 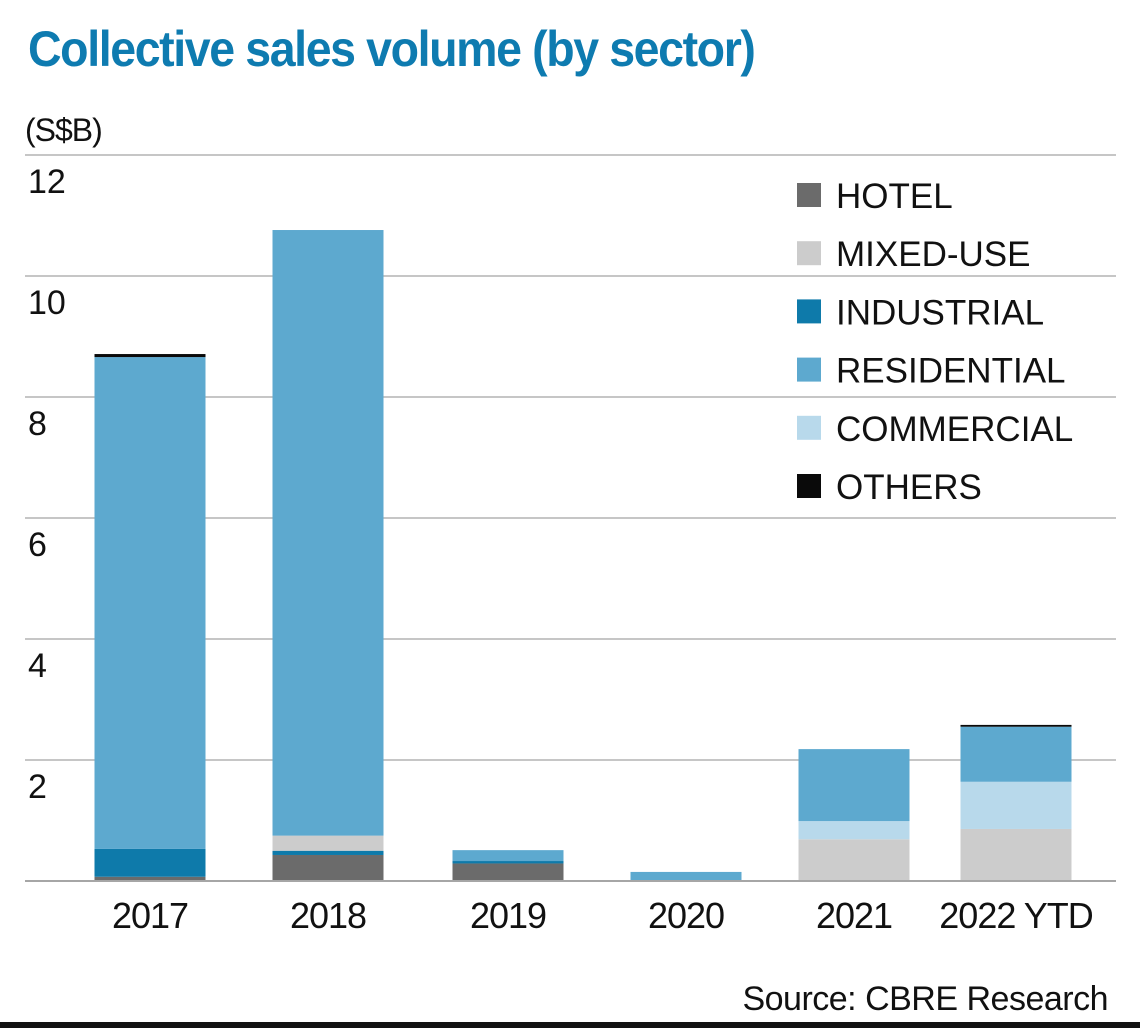 I want to click on legend-label: COMMERCIAL, so click(x=954, y=429).